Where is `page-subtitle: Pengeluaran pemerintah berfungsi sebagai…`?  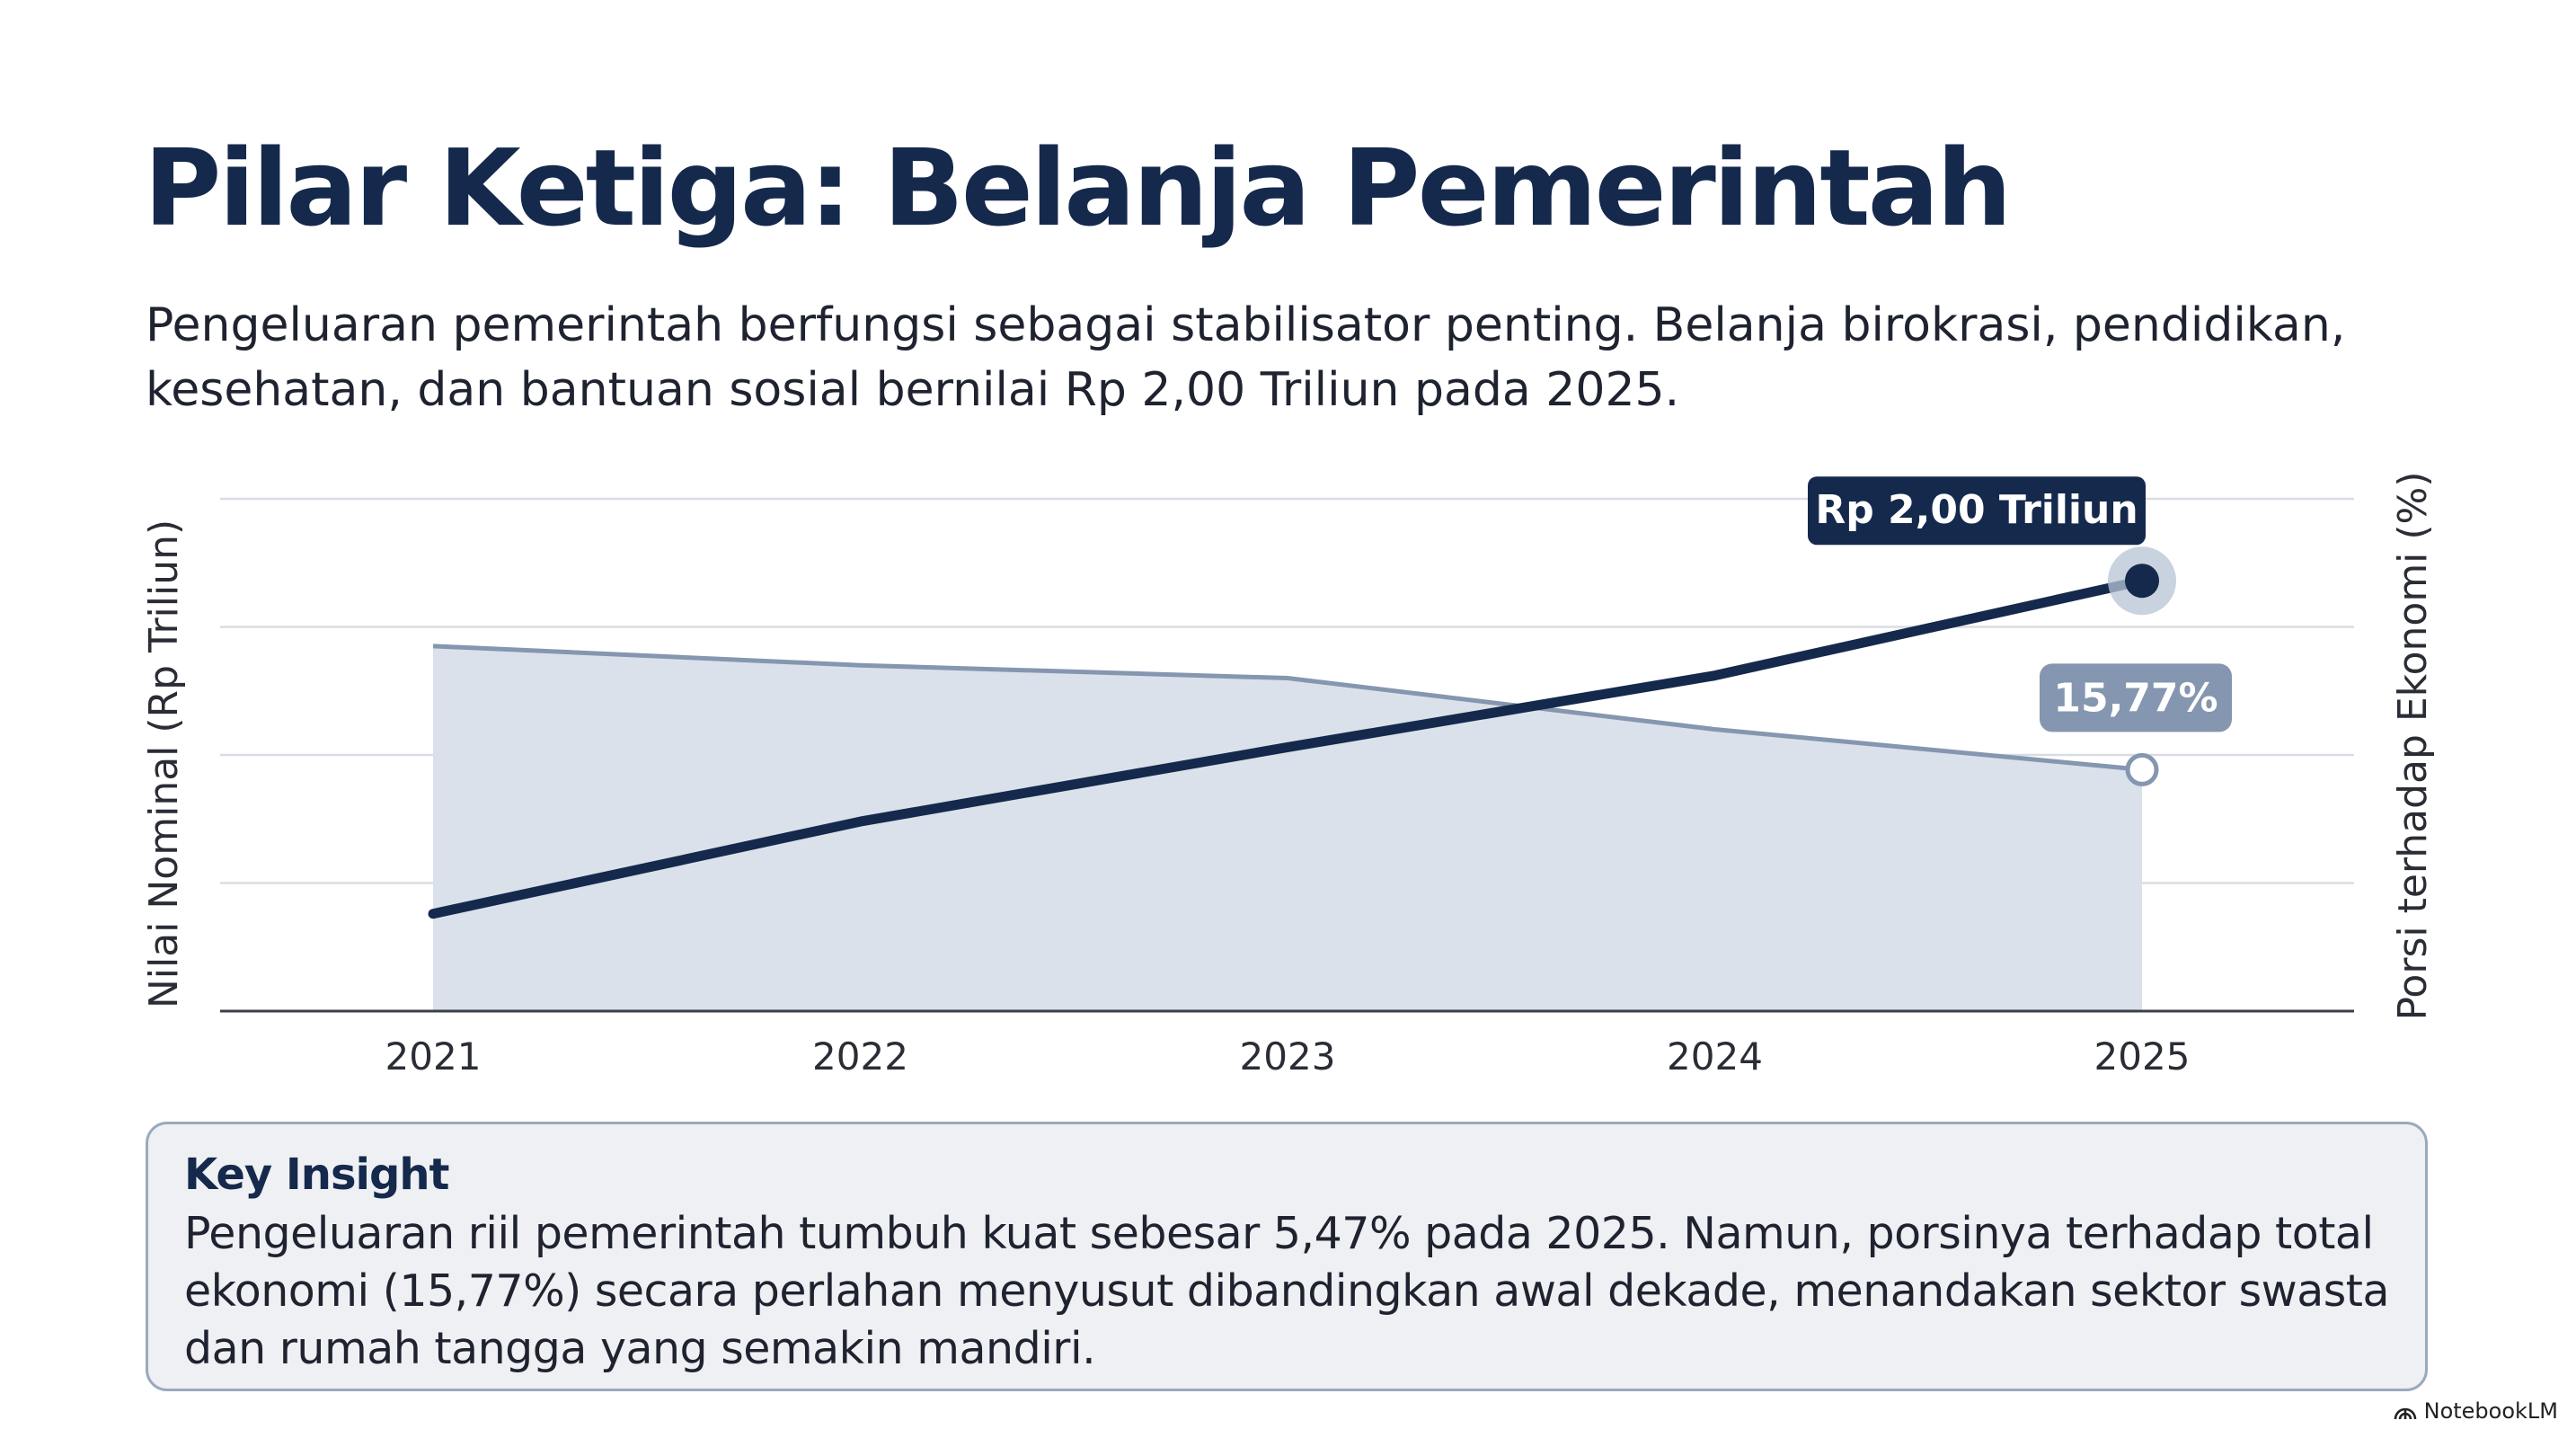 page-subtitle: Pengeluaran pemerintah berfungsi sebagai… is located at coordinates (1246, 357).